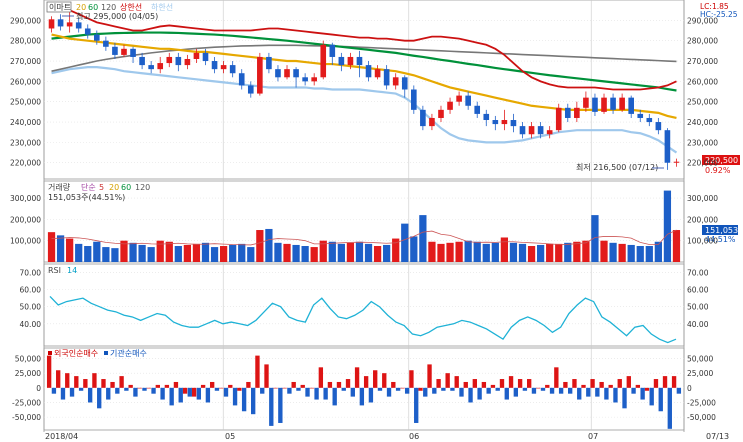 This screenshot has width=743, height=442. Describe the element at coordinates (702, 241) in the screenshot. I see `volume-ytick-right-0: 100,000` at that location.